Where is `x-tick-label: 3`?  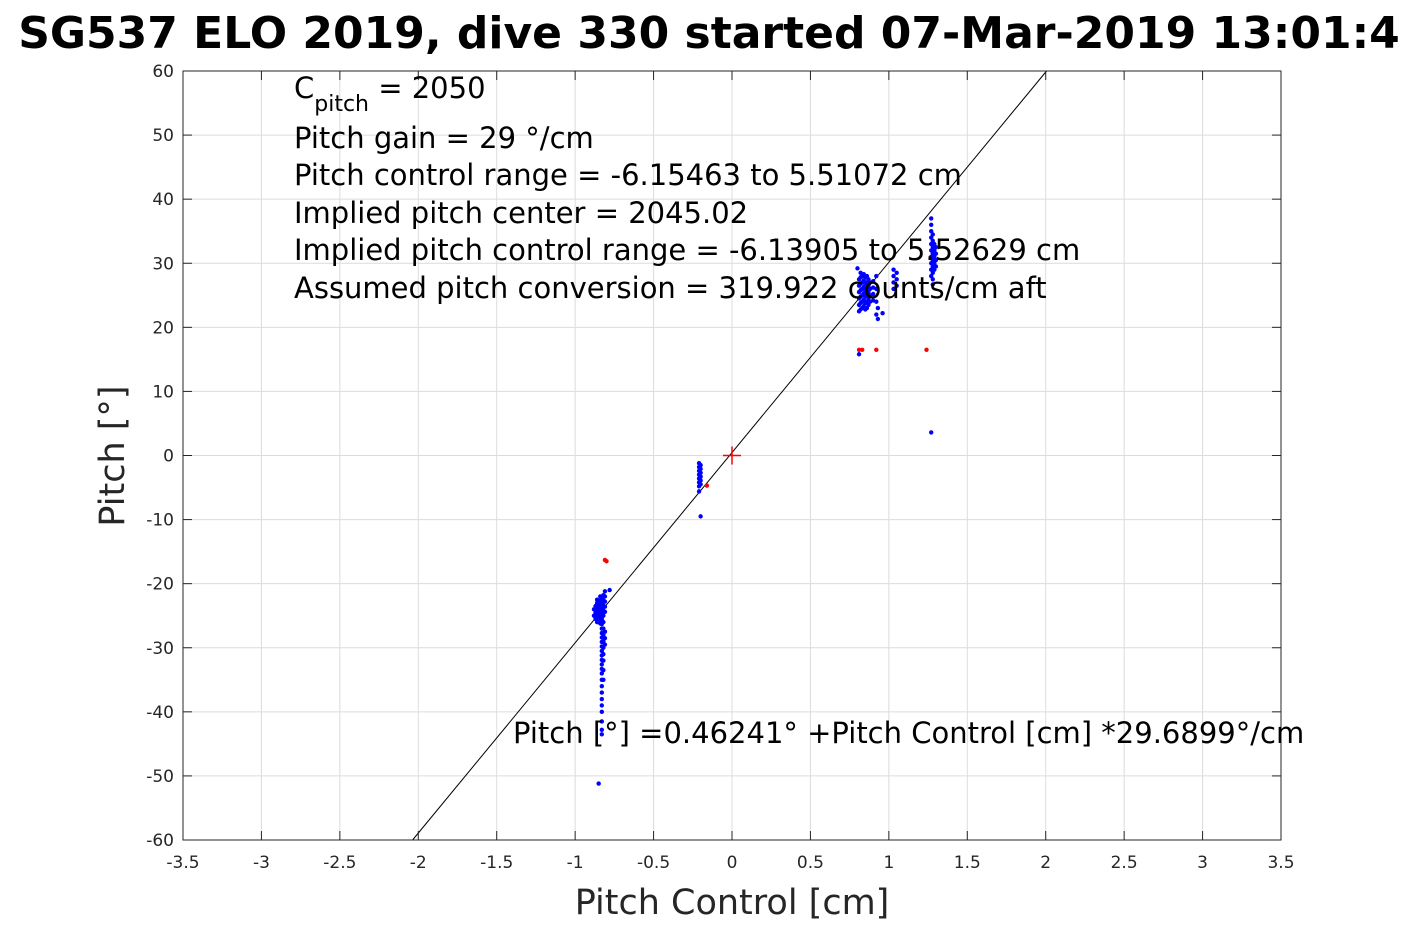 x-tick-label: 3 is located at coordinates (1202, 863).